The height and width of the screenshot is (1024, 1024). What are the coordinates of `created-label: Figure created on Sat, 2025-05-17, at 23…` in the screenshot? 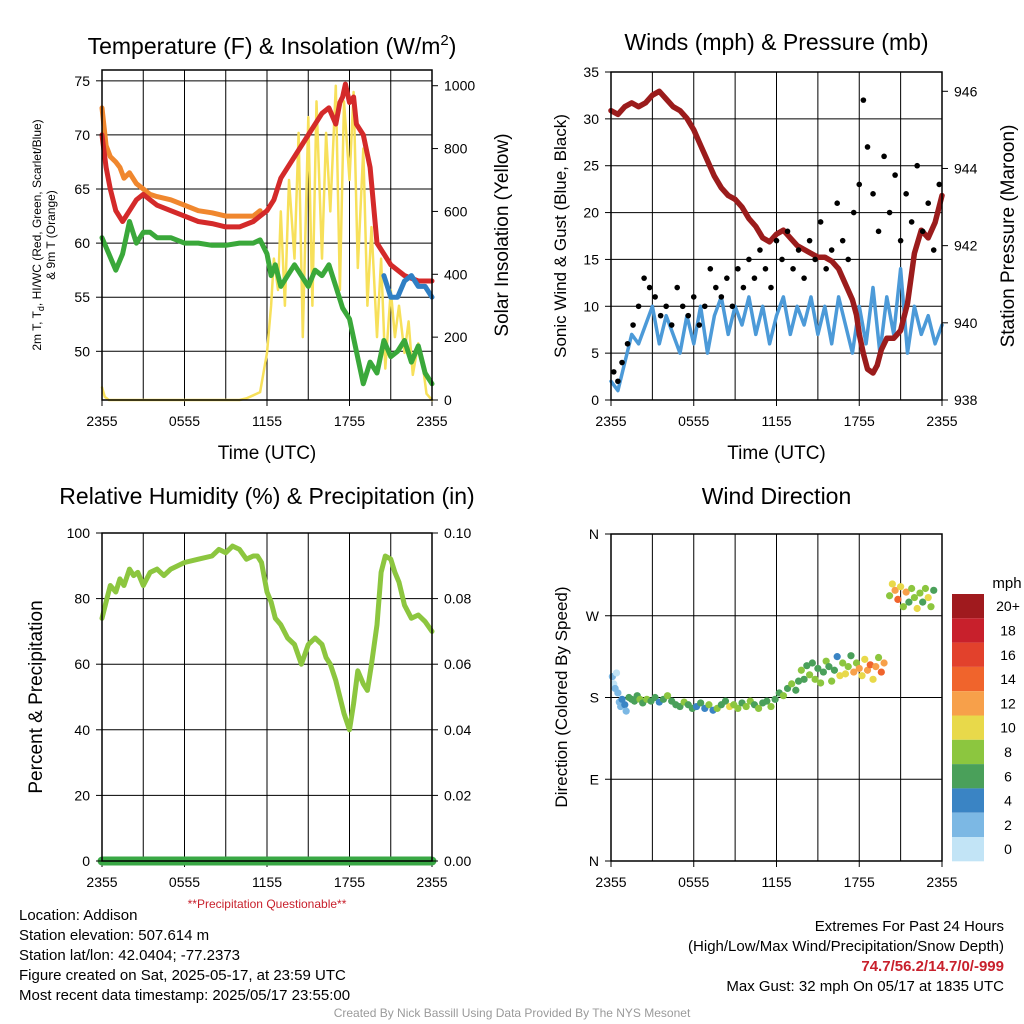 It's located at (182, 975).